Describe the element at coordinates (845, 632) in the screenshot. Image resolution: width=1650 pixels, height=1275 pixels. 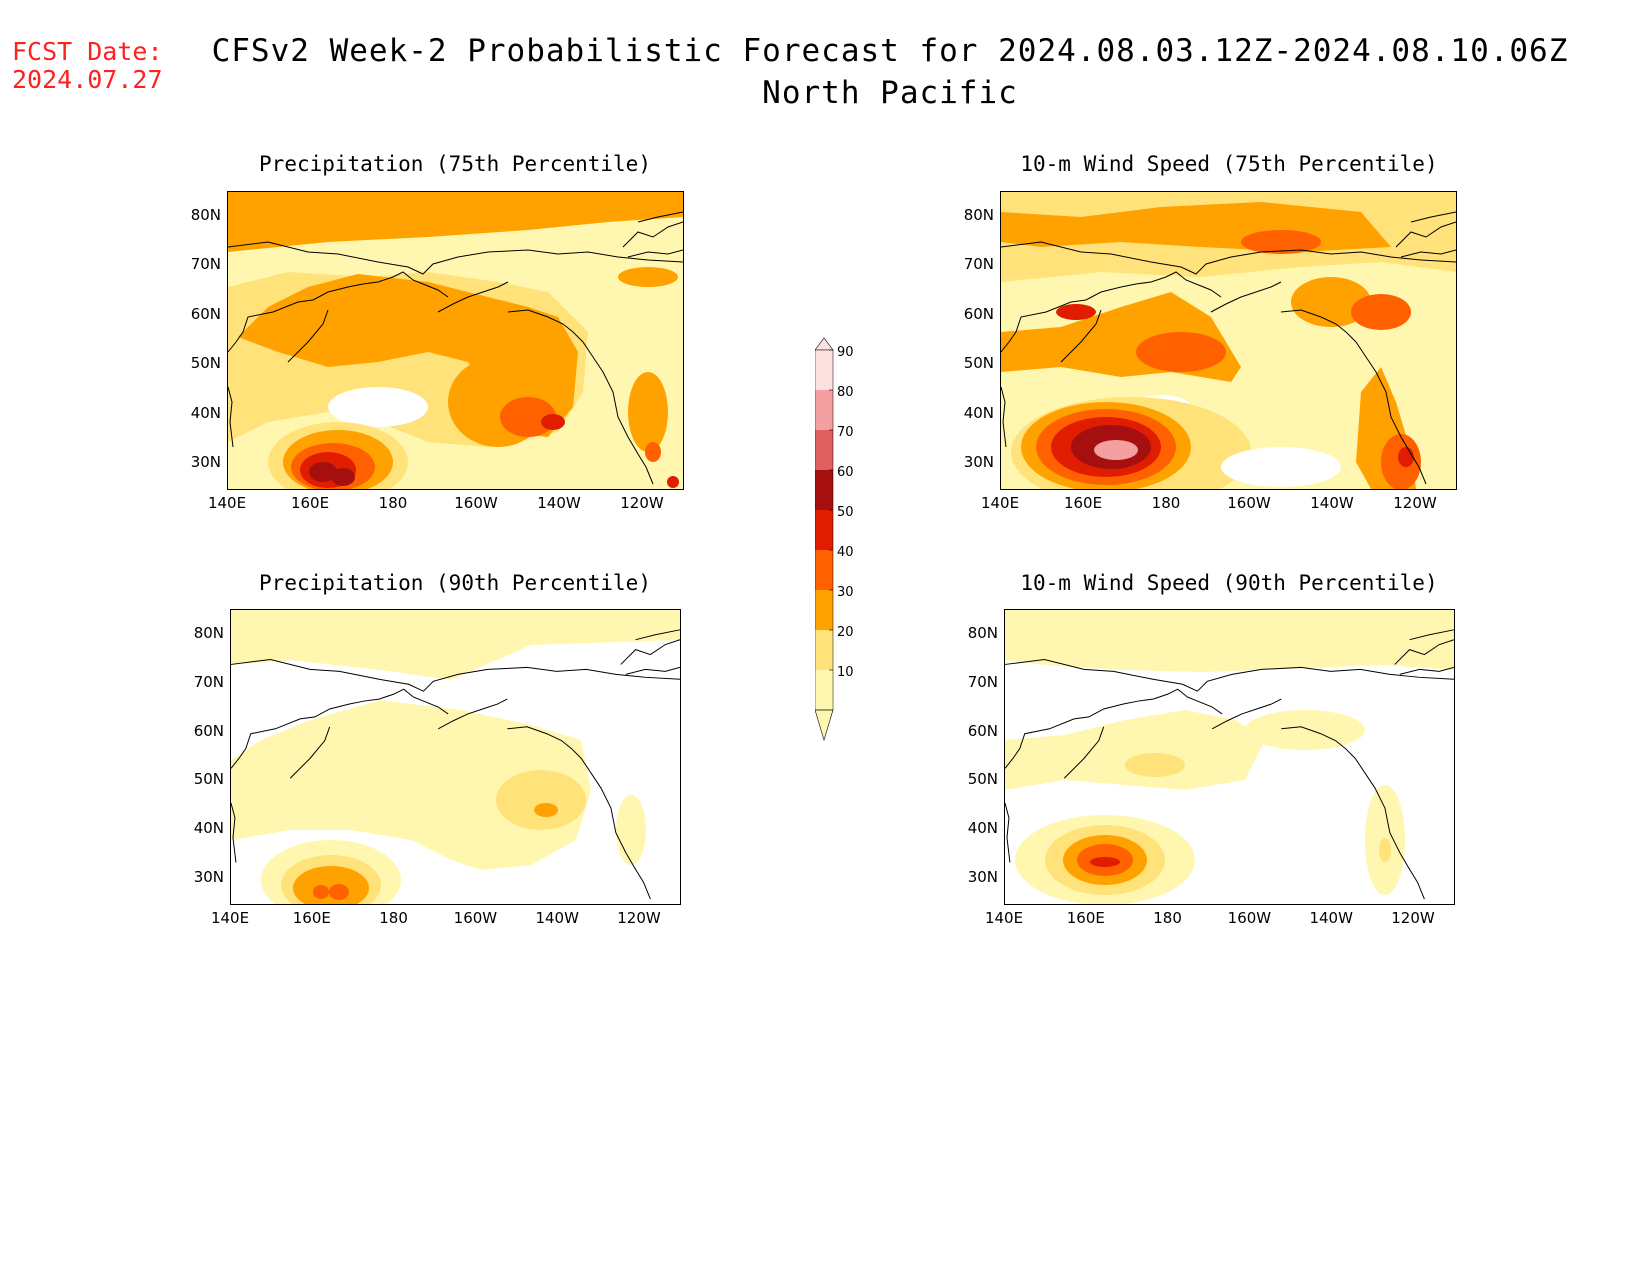
I see `colorbar-label: 20` at that location.